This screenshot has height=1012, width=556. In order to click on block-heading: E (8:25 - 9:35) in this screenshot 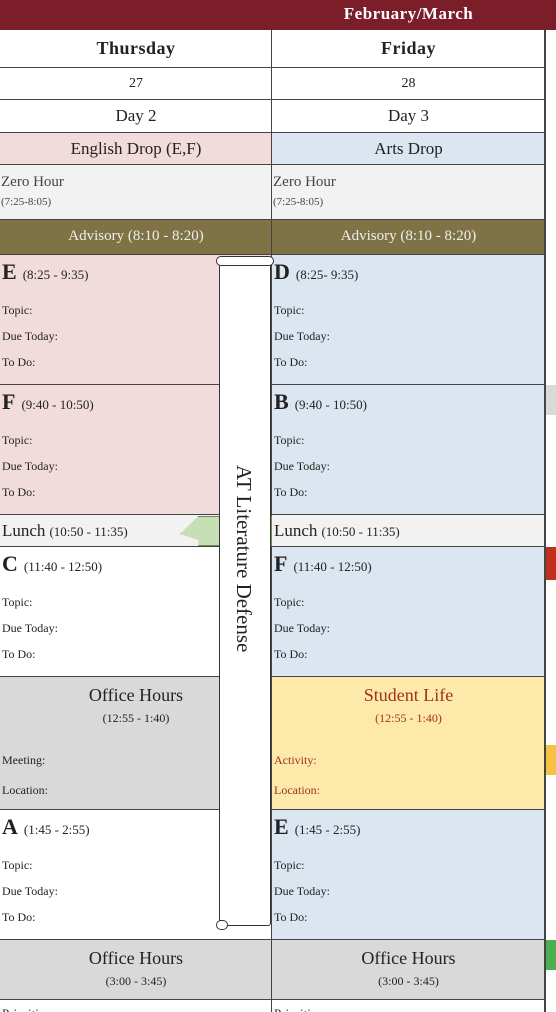, I will do `click(45, 272)`.